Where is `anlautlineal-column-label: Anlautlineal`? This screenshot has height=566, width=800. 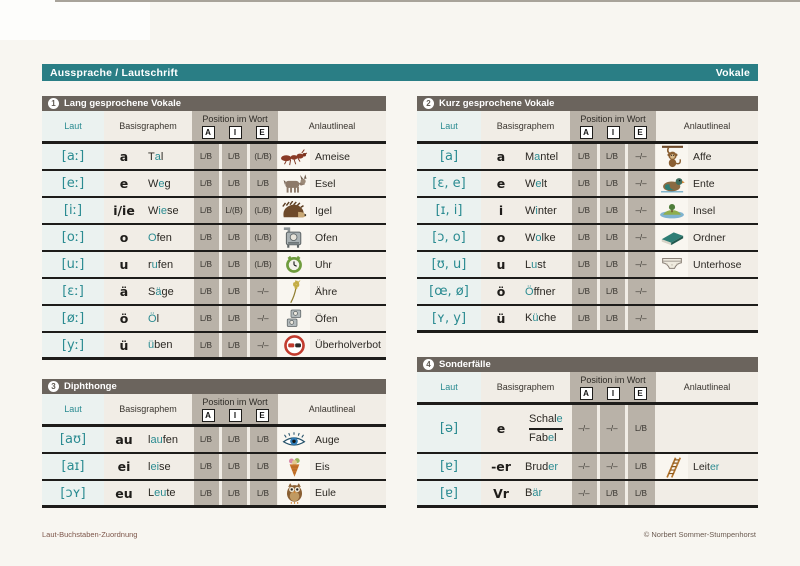
anlautlineal-column-label: Anlautlineal is located at coordinates (707, 126).